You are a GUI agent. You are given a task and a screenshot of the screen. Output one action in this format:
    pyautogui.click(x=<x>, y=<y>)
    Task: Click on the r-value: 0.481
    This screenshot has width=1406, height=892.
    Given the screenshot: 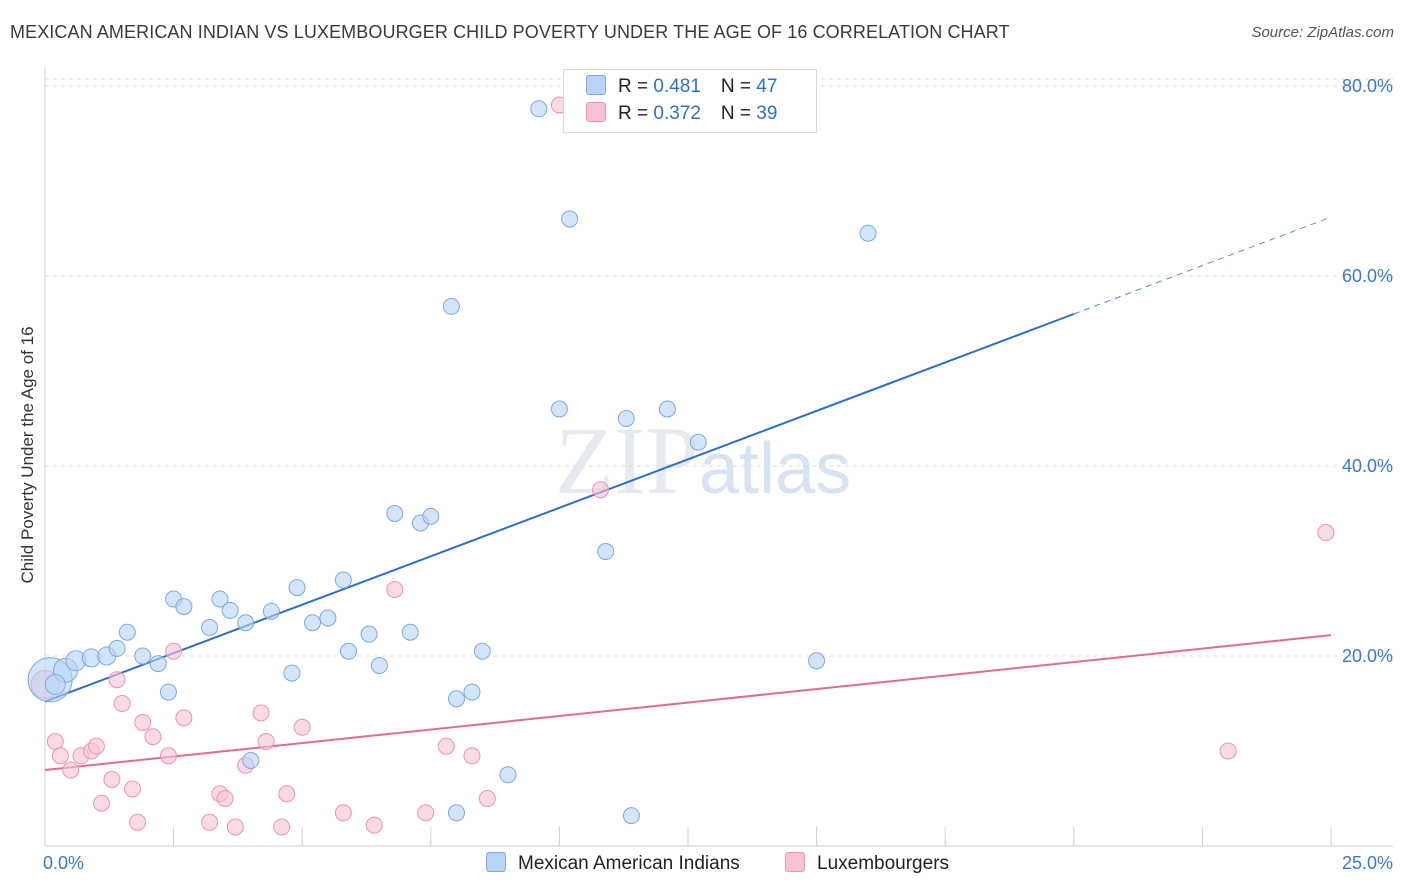 What is the action you would take?
    pyautogui.click(x=677, y=86)
    